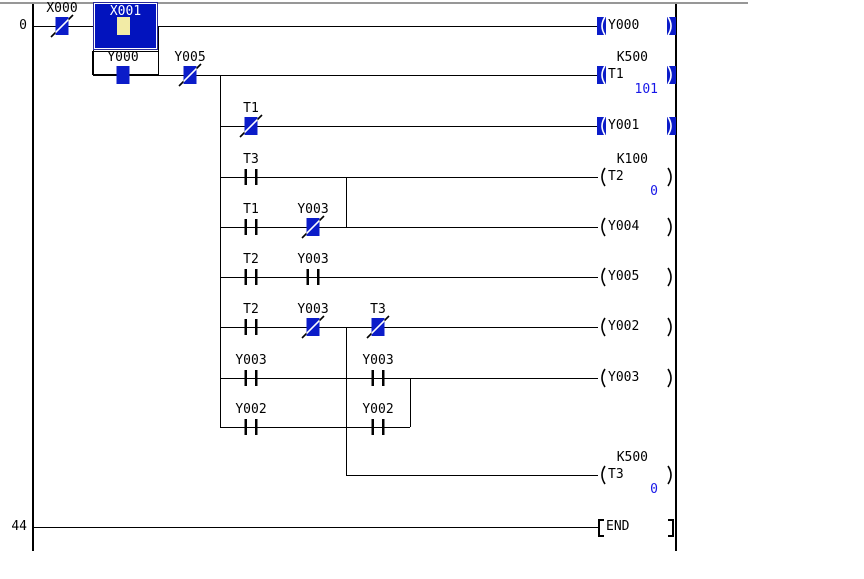 Image resolution: width=864 pixels, height=579 pixels. I want to click on step-number: 0, so click(23, 25).